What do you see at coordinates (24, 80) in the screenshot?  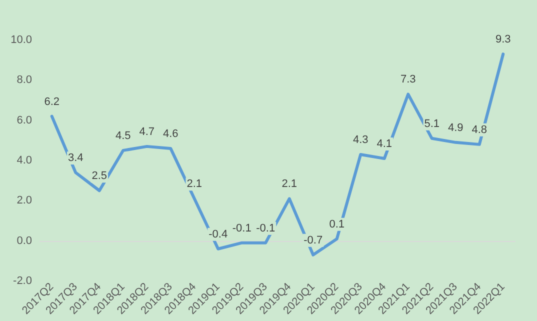 I see `y-tick-label: 8.0` at bounding box center [24, 80].